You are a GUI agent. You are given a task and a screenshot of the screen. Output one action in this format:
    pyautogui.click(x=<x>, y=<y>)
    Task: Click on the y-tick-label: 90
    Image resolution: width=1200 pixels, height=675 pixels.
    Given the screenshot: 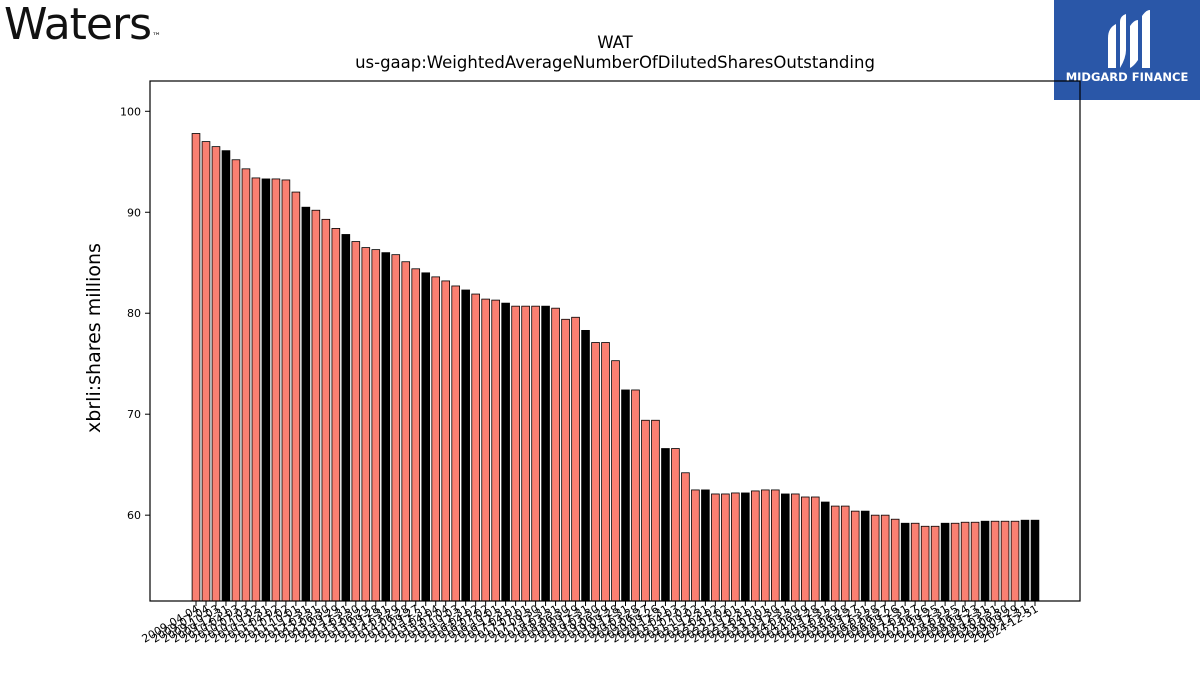 What is the action you would take?
    pyautogui.click(x=134, y=212)
    